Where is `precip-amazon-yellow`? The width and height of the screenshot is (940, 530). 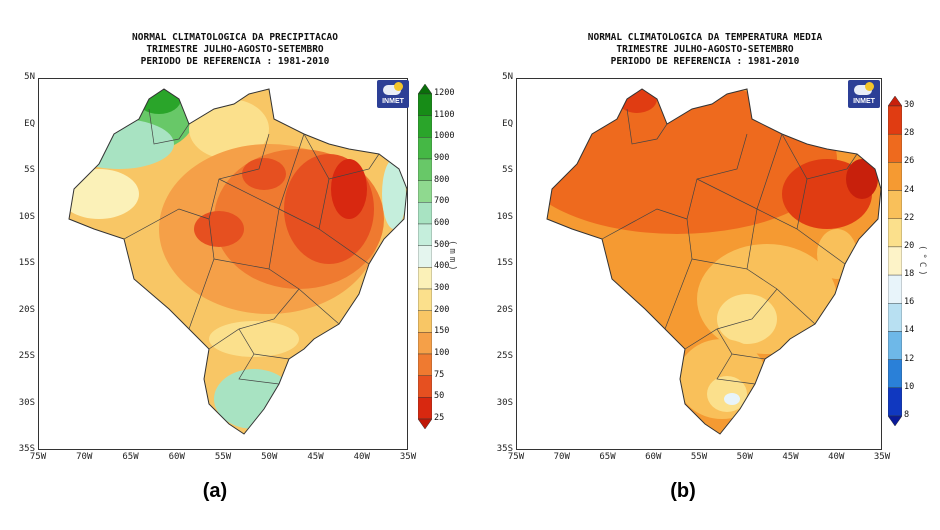 precip-amazon-yellow is located at coordinates (229, 129).